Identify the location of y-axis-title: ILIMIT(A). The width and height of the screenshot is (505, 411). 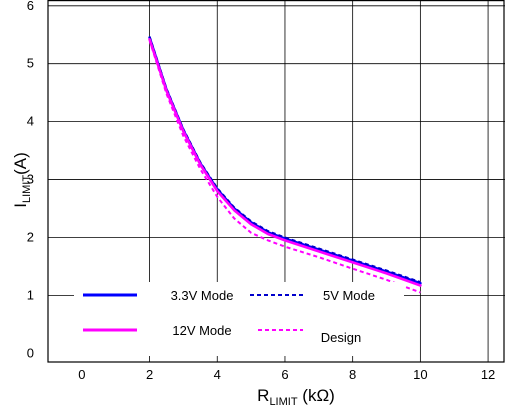
(22, 180).